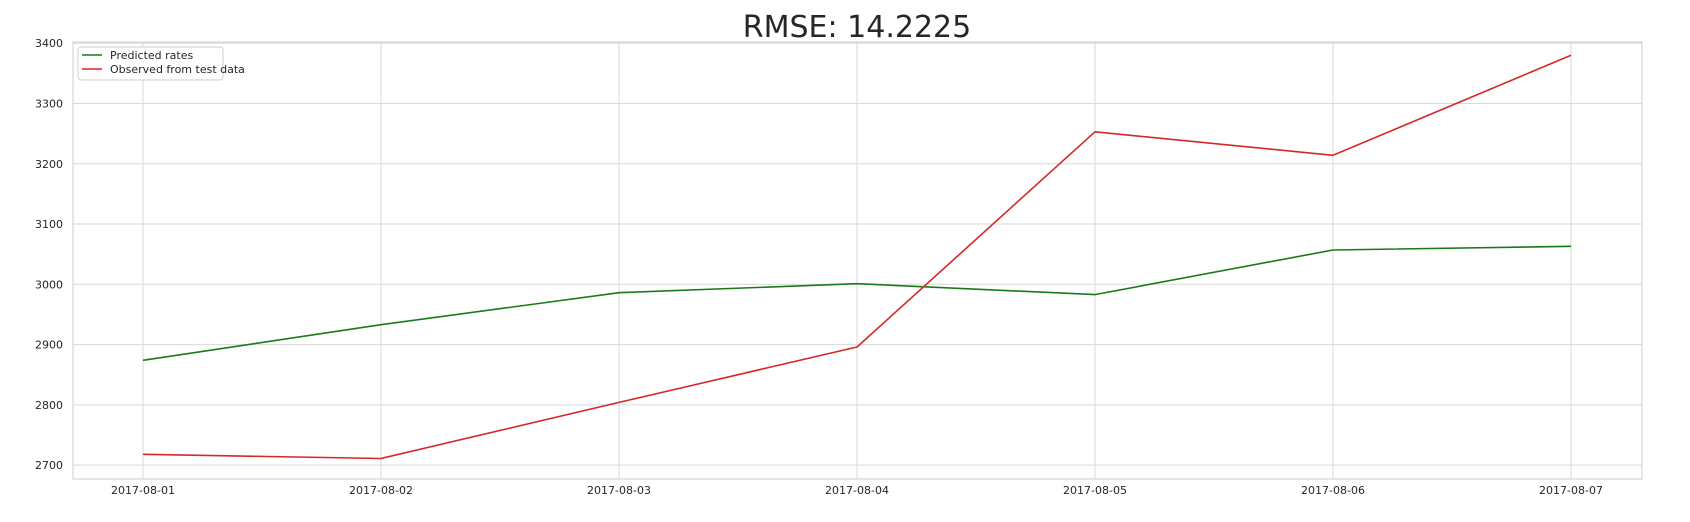  Describe the element at coordinates (49, 284) in the screenshot. I see `y-tick-label: 3000` at that location.